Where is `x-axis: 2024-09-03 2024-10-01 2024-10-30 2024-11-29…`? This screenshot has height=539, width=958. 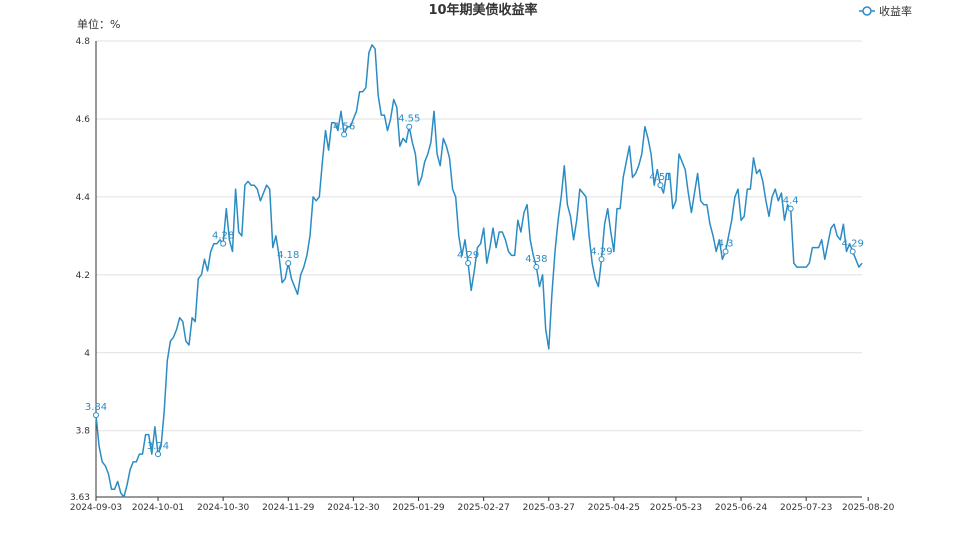
x-axis: 2024-09-03 2024-10-01 2024-10-30 2024-11-29… is located at coordinates (482, 504).